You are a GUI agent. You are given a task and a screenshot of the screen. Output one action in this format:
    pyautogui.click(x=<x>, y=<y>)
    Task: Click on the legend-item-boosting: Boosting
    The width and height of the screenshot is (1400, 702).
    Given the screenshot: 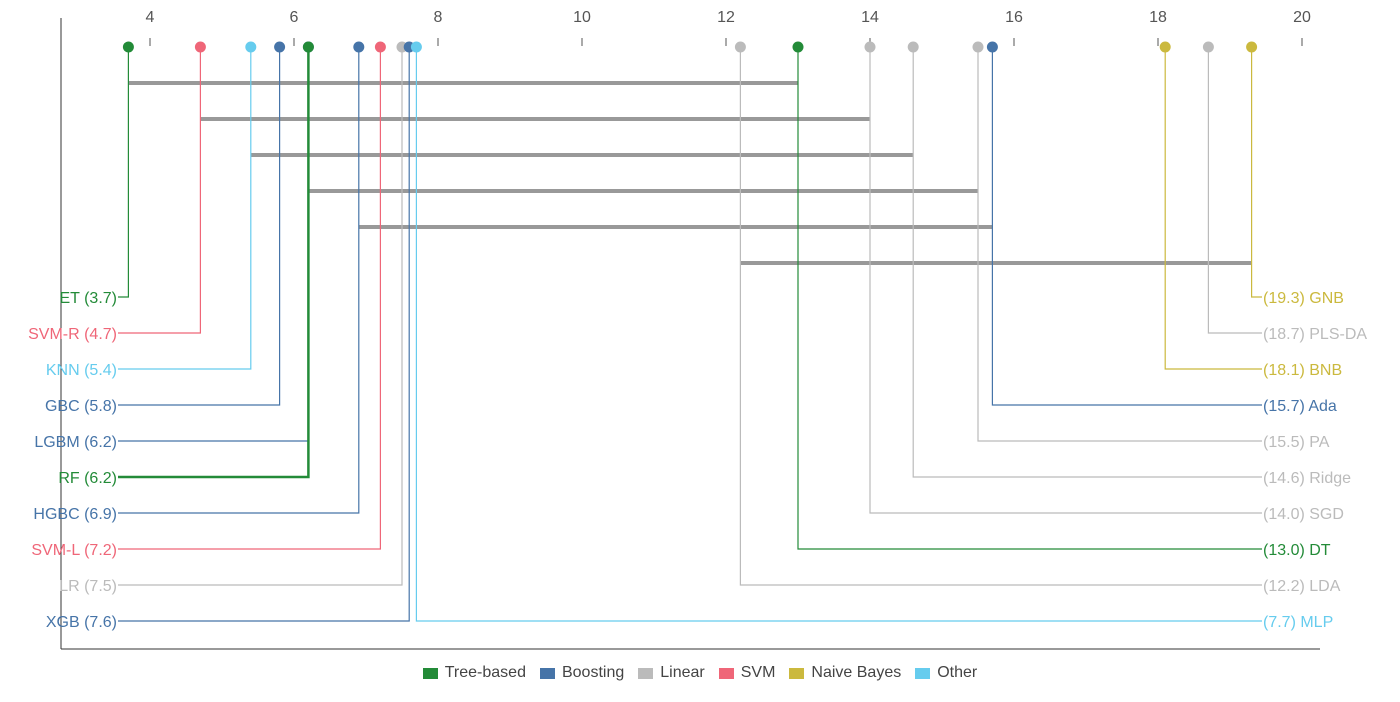 What is the action you would take?
    pyautogui.click(x=582, y=673)
    